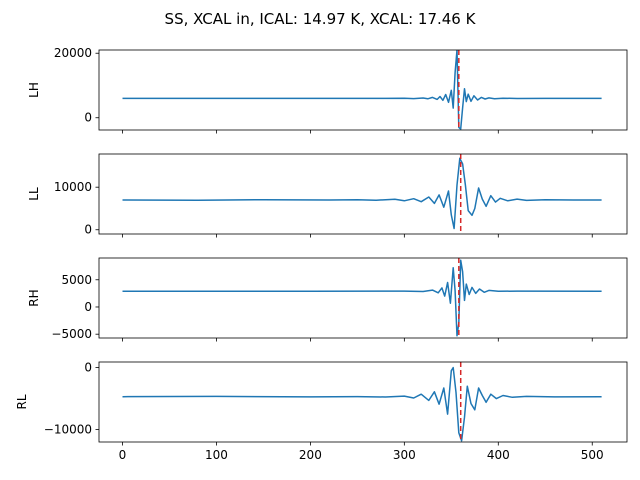  I want to click on x-tick-label: 300, so click(404, 455).